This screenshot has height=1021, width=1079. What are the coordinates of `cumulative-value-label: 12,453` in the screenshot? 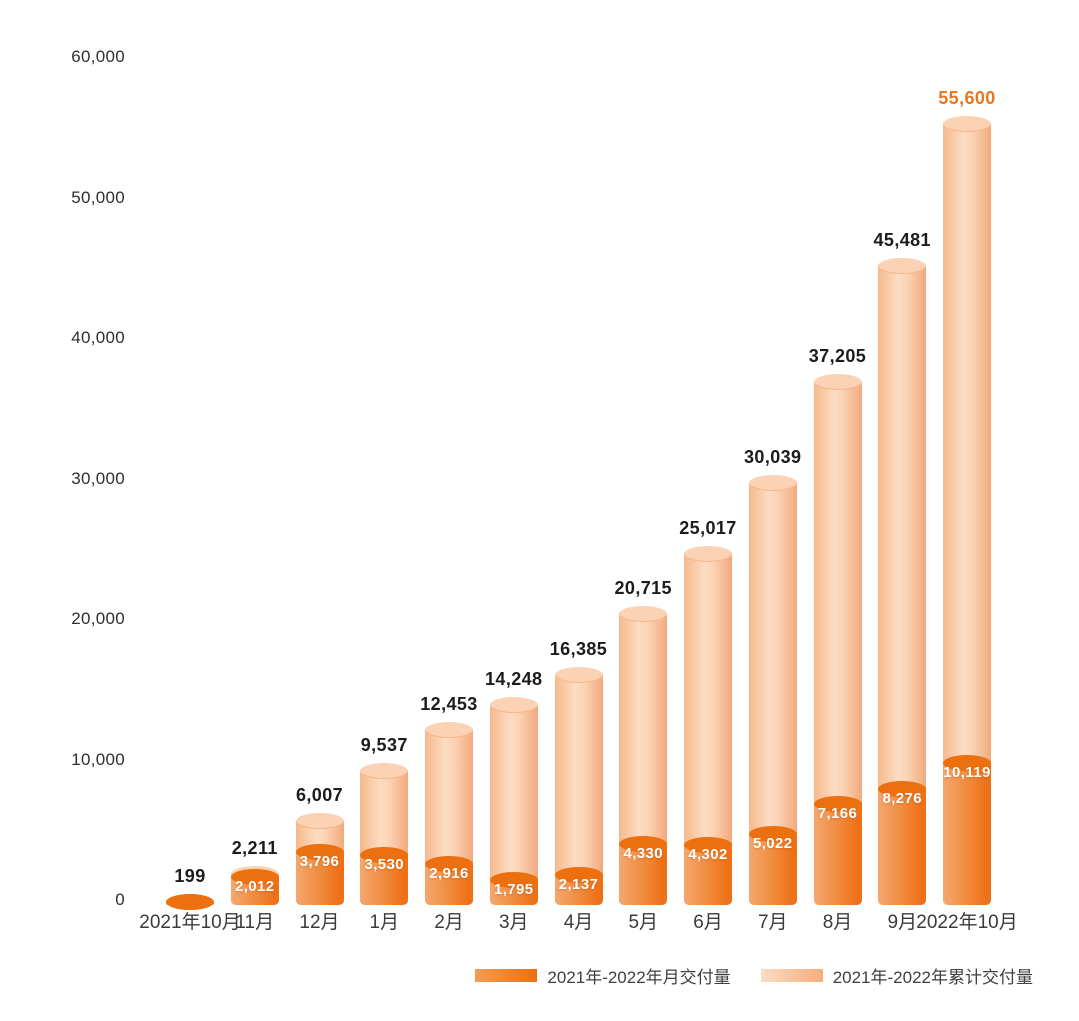 It's located at (449, 704).